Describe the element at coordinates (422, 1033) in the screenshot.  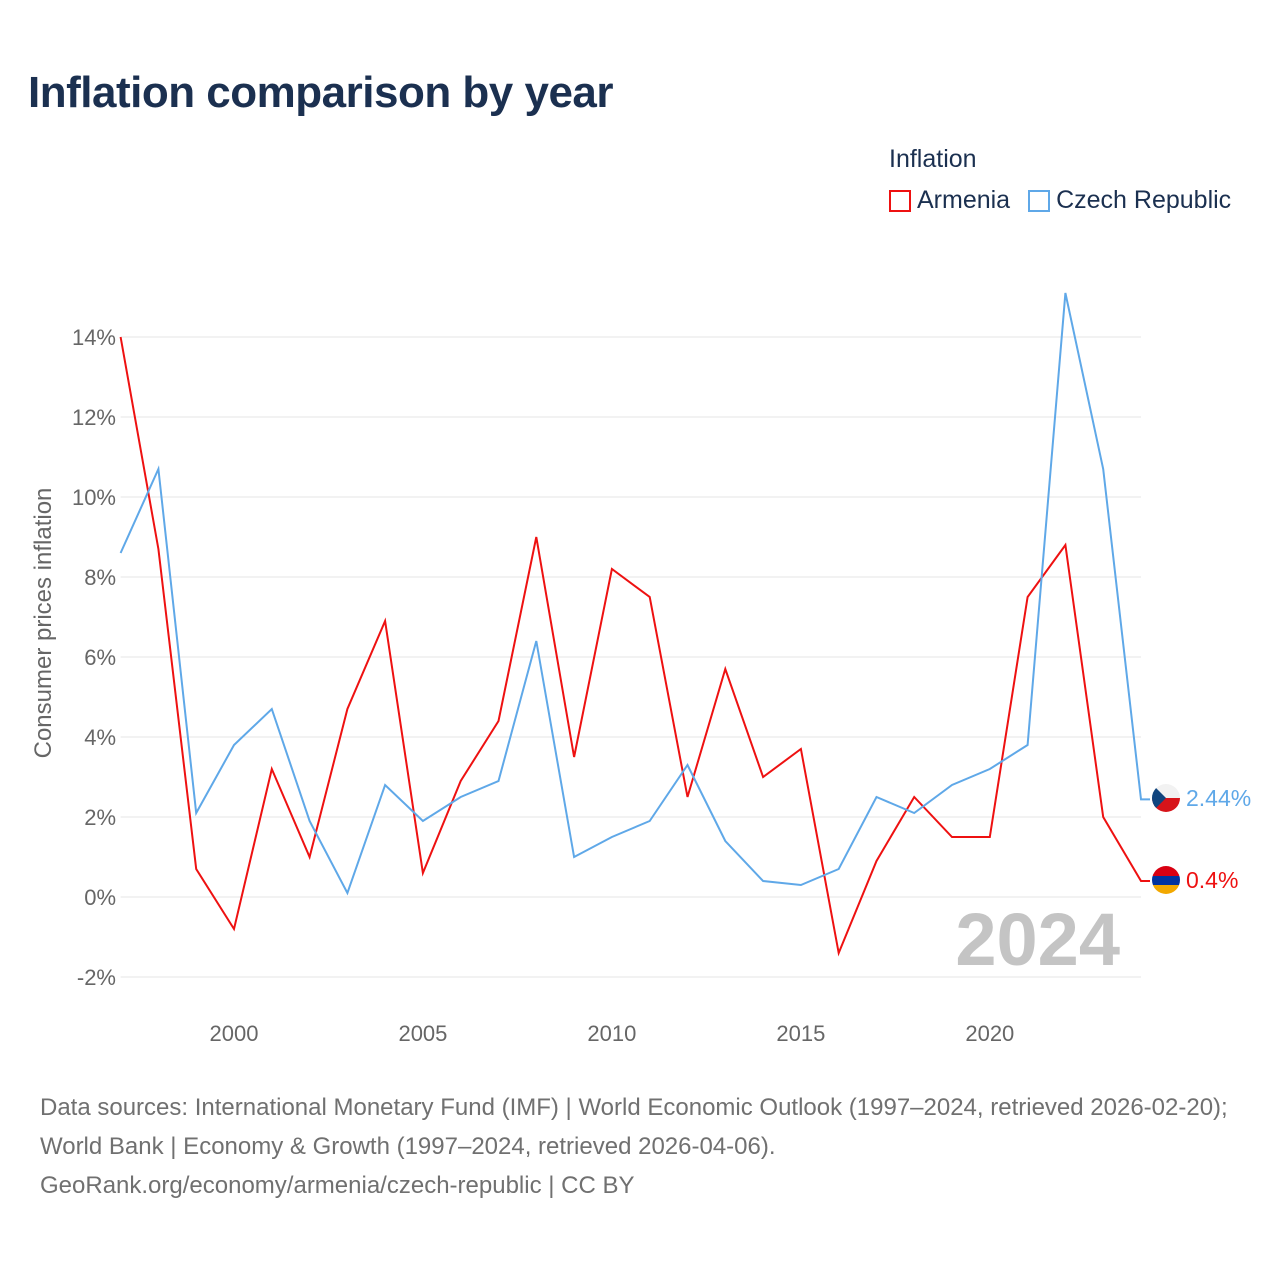
I see `x-tick-label: 2005` at that location.